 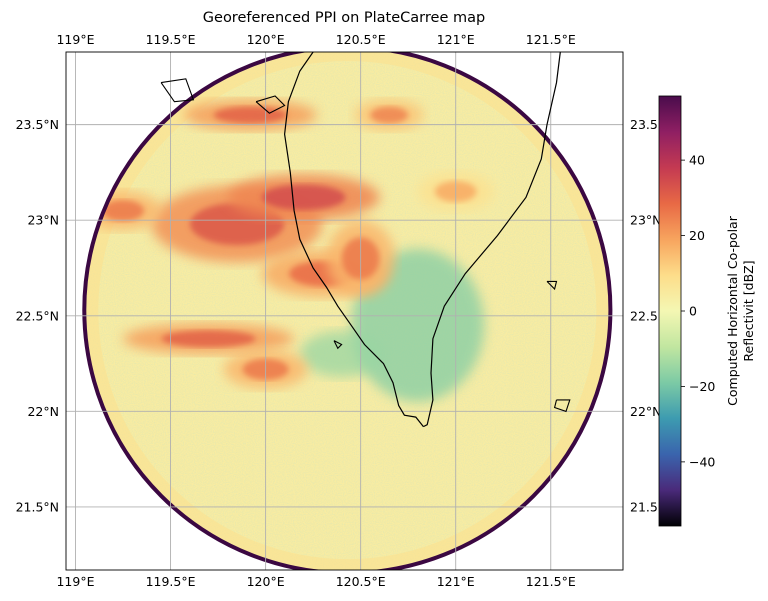 What do you see at coordinates (644, 506) in the screenshot?
I see `y-tick-label-right: 21.5` at bounding box center [644, 506].